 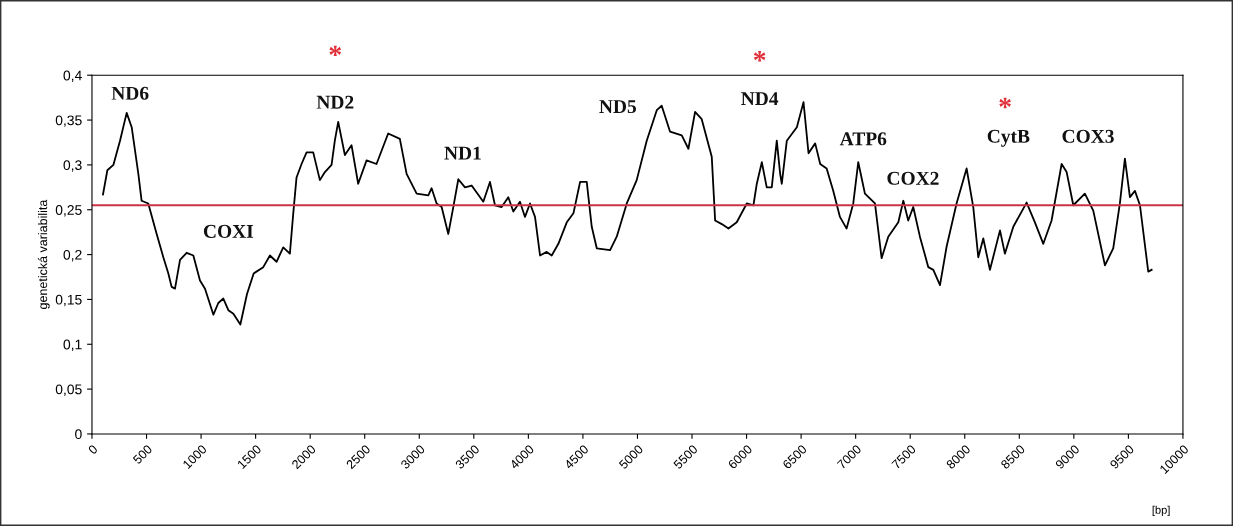 What do you see at coordinates (130, 93) in the screenshot?
I see `annotation: ND6` at bounding box center [130, 93].